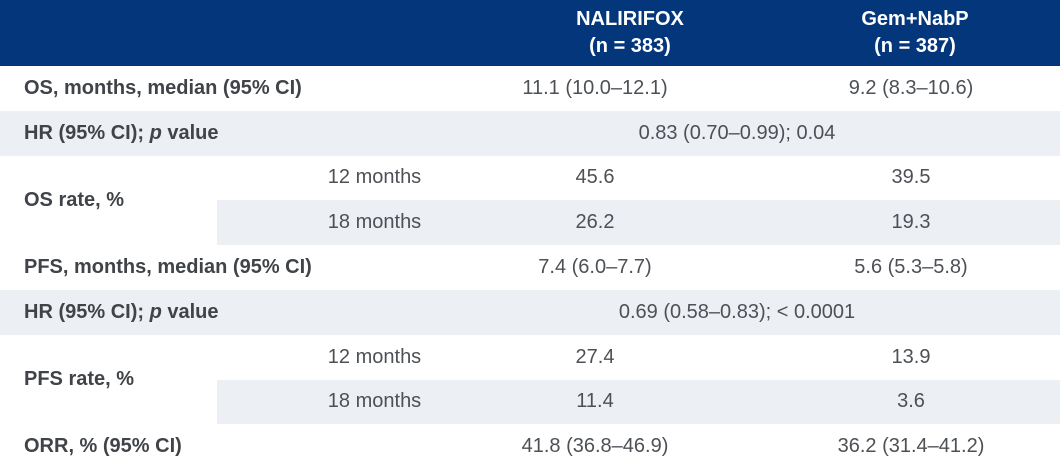  I want to click on row-label-os-rate: OS rate, %, so click(108, 200).